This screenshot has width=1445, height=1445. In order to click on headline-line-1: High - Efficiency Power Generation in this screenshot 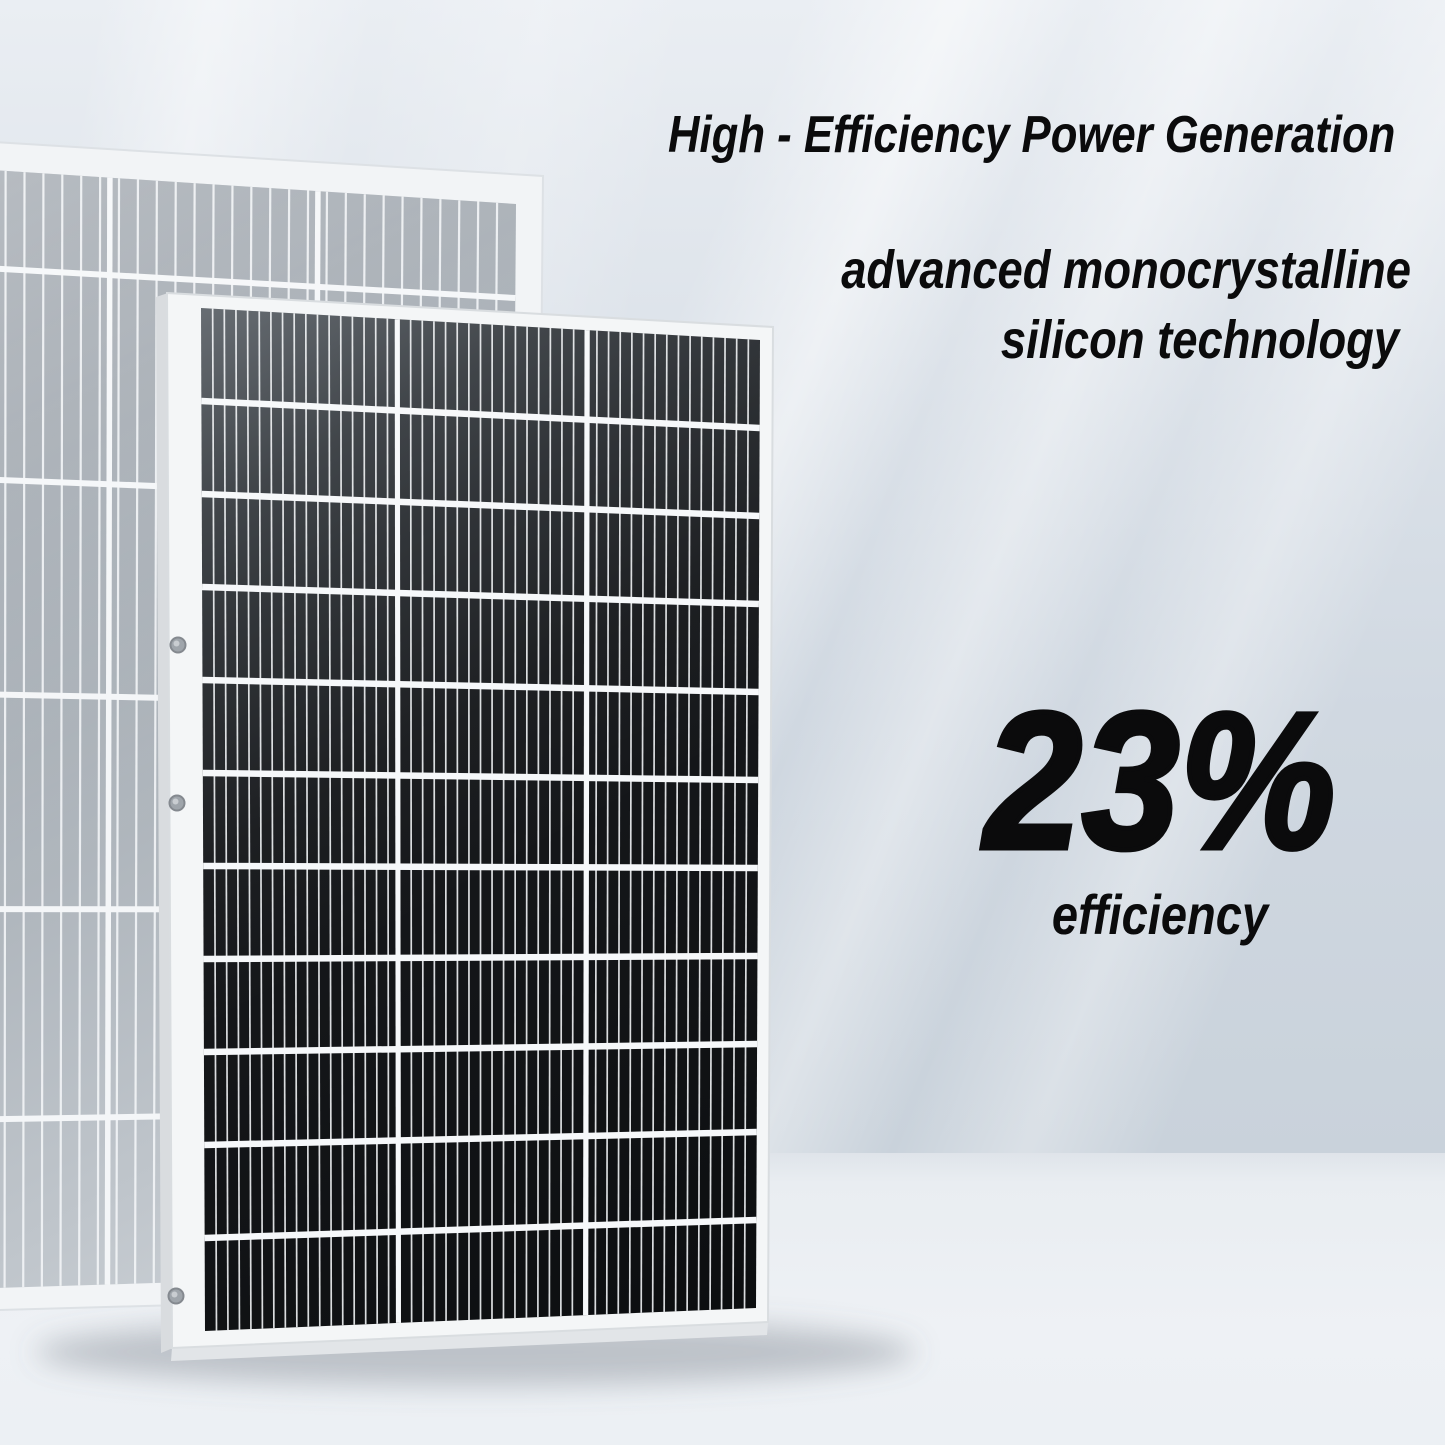, I will do `click(1032, 135)`.